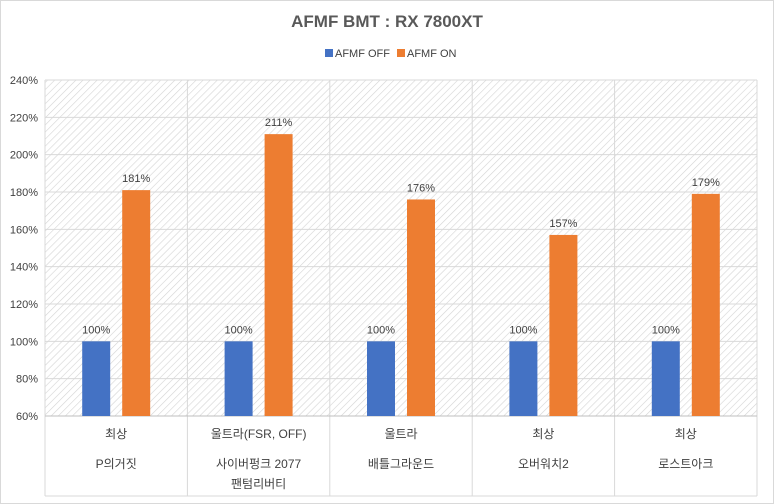 The width and height of the screenshot is (774, 504). What do you see at coordinates (24, 81) in the screenshot?
I see `y-tick-label: 240%` at bounding box center [24, 81].